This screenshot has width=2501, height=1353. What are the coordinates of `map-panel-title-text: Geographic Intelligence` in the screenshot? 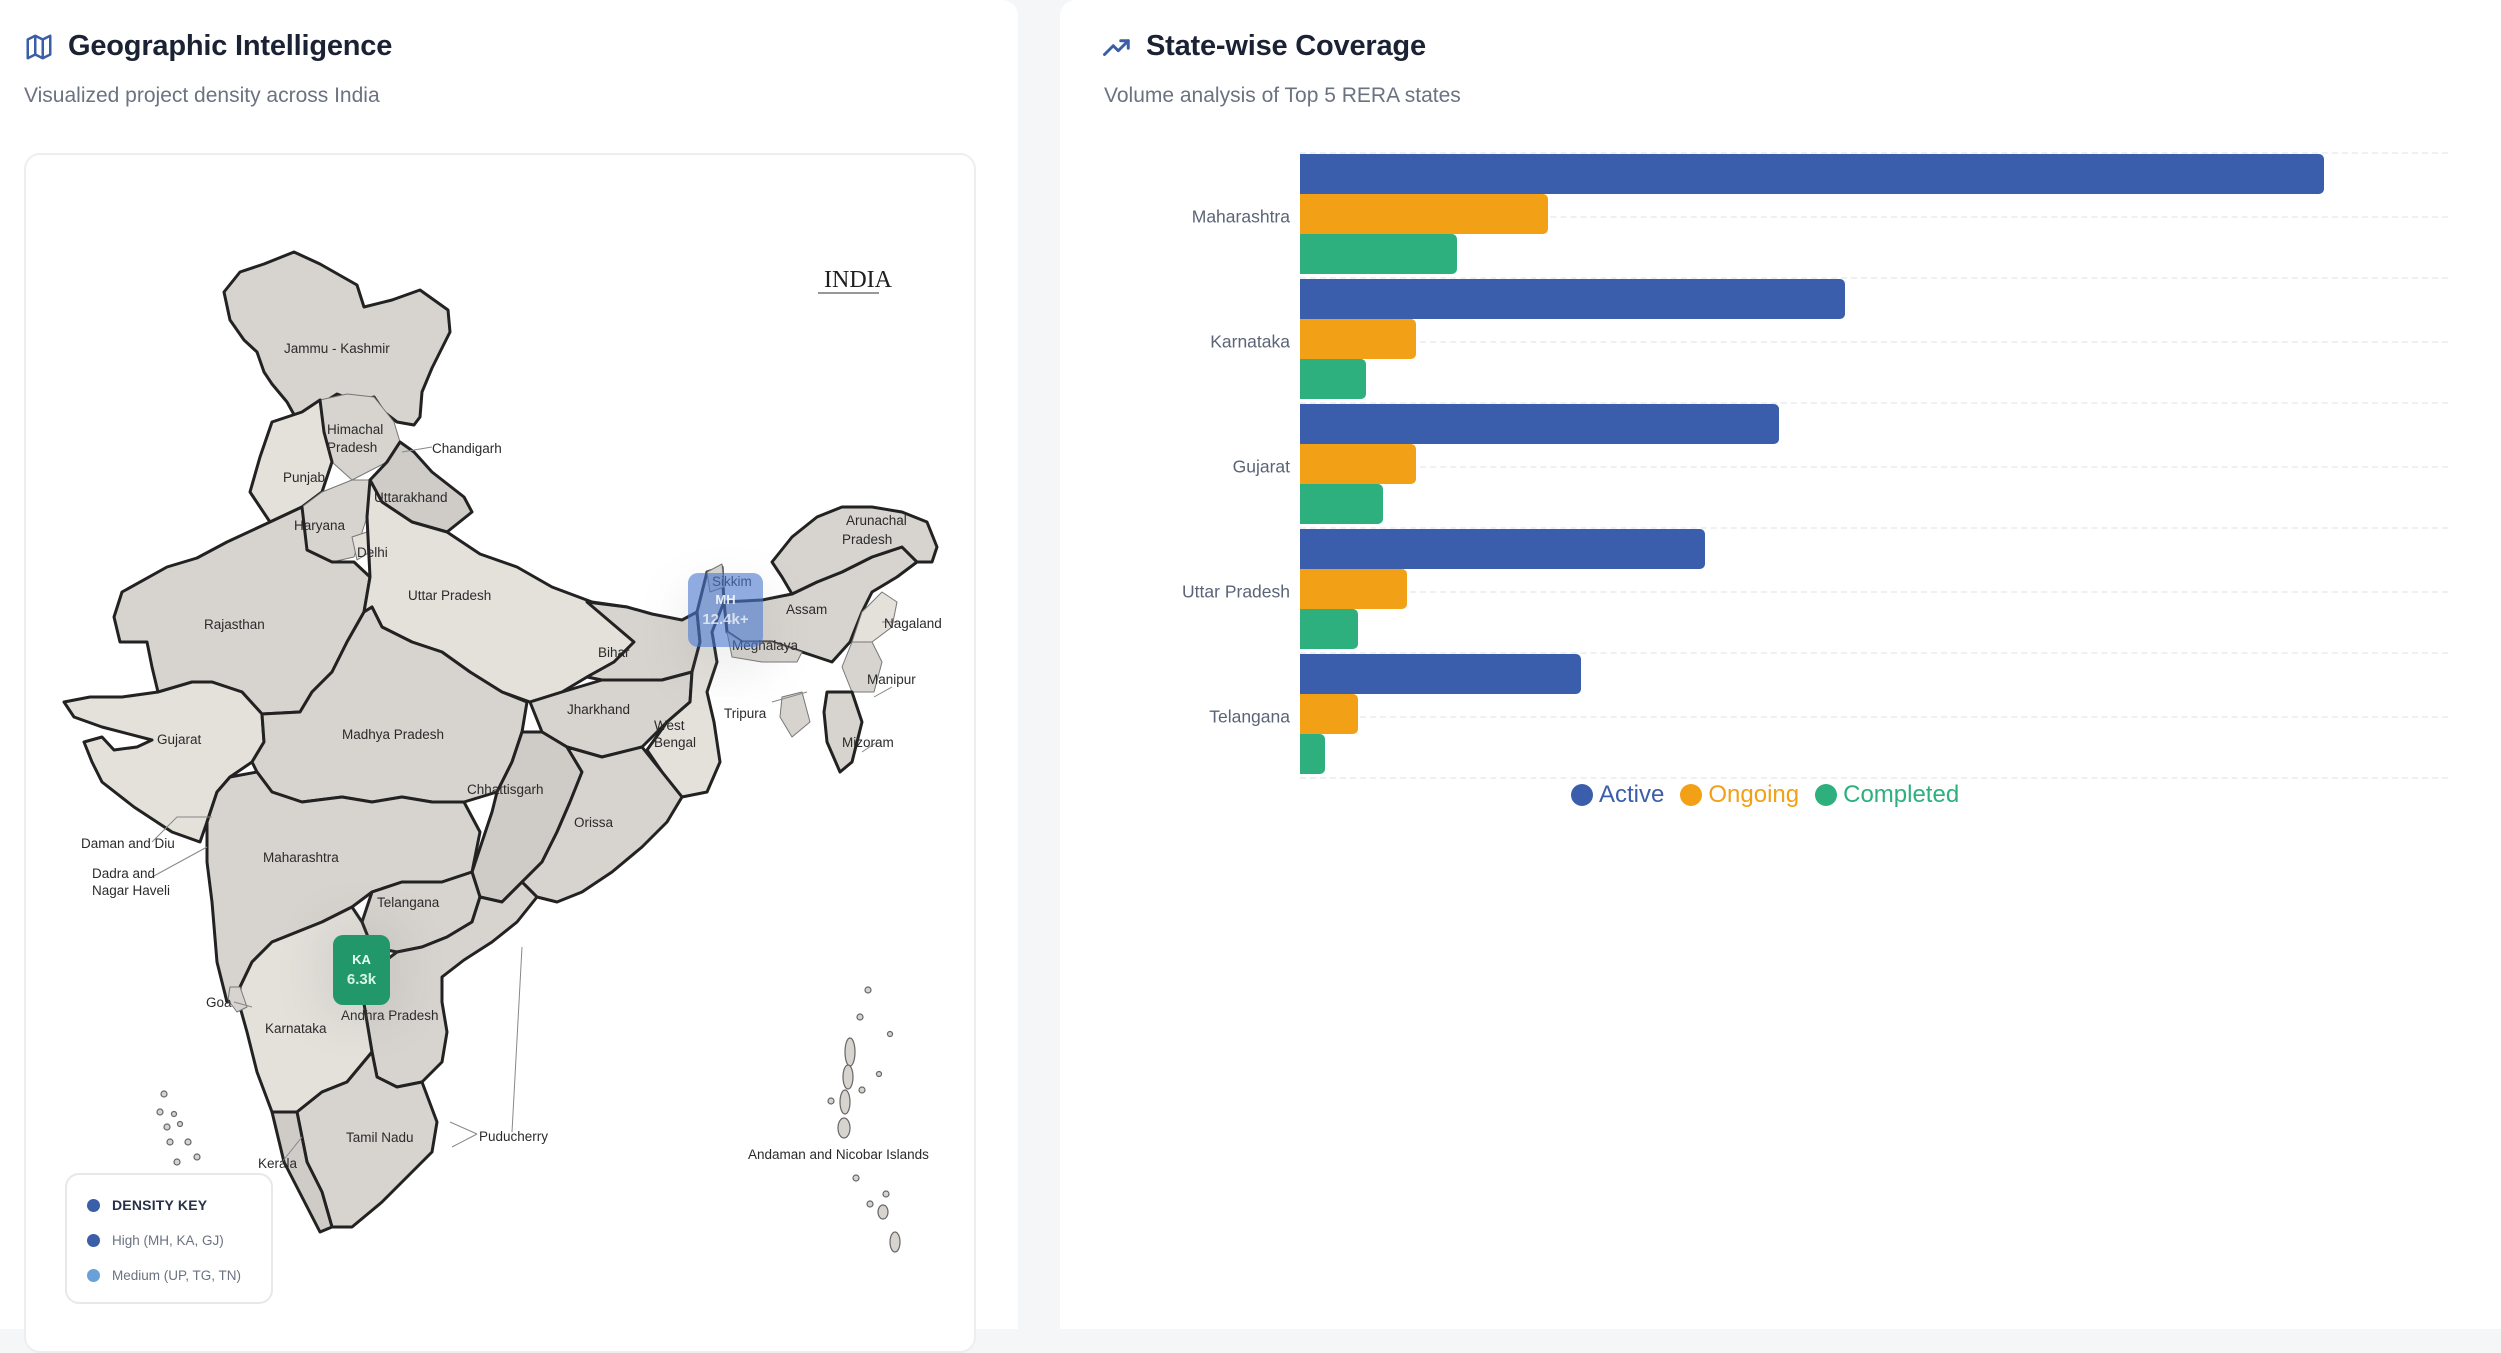 It's located at (230, 46).